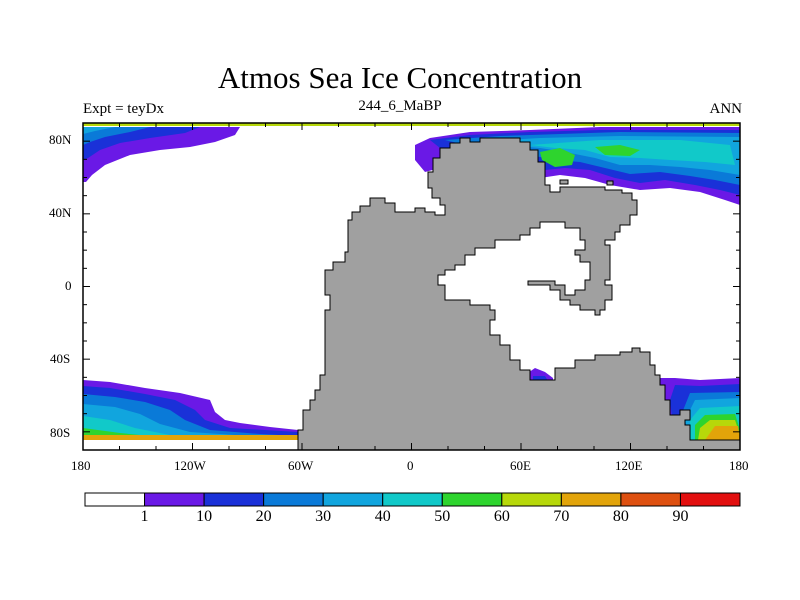  What do you see at coordinates (60, 139) in the screenshot?
I see `lat-tick-80n: 80N` at bounding box center [60, 139].